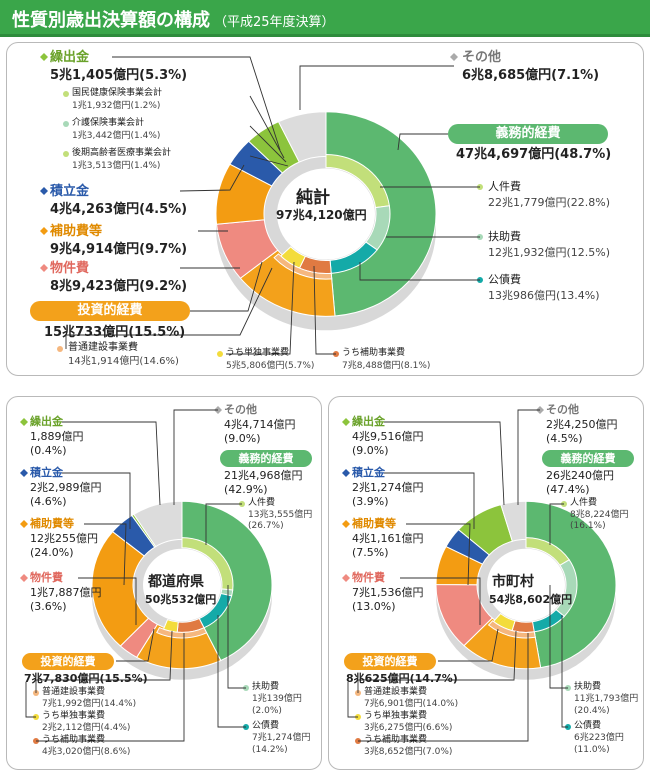 The height and width of the screenshot is (774, 650). I want to click on pref-label-sekitate-pct: (4.6%), so click(48, 501).